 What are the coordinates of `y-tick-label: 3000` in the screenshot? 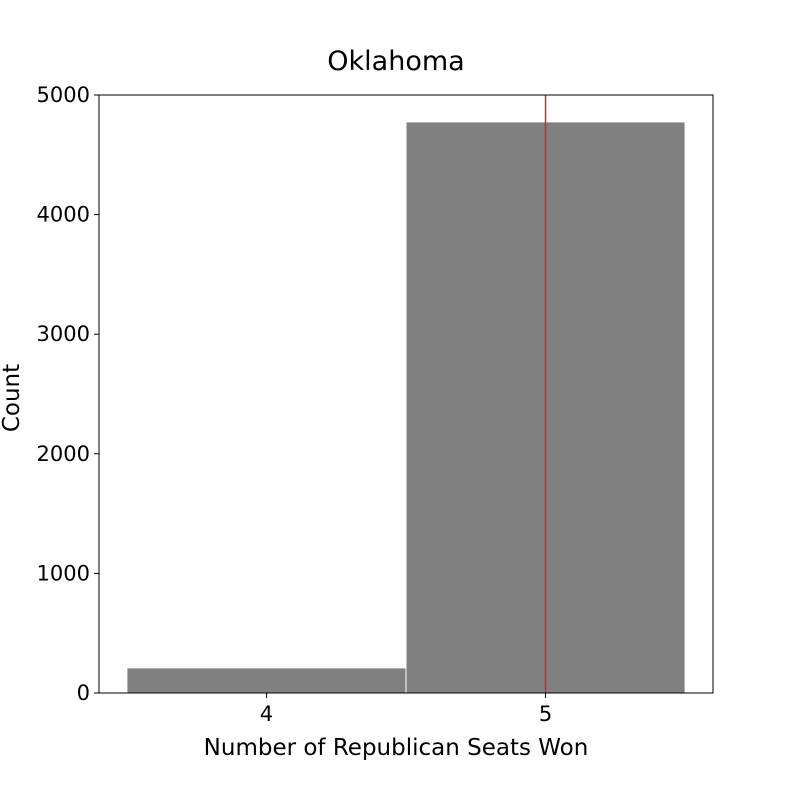 It's located at (63, 334).